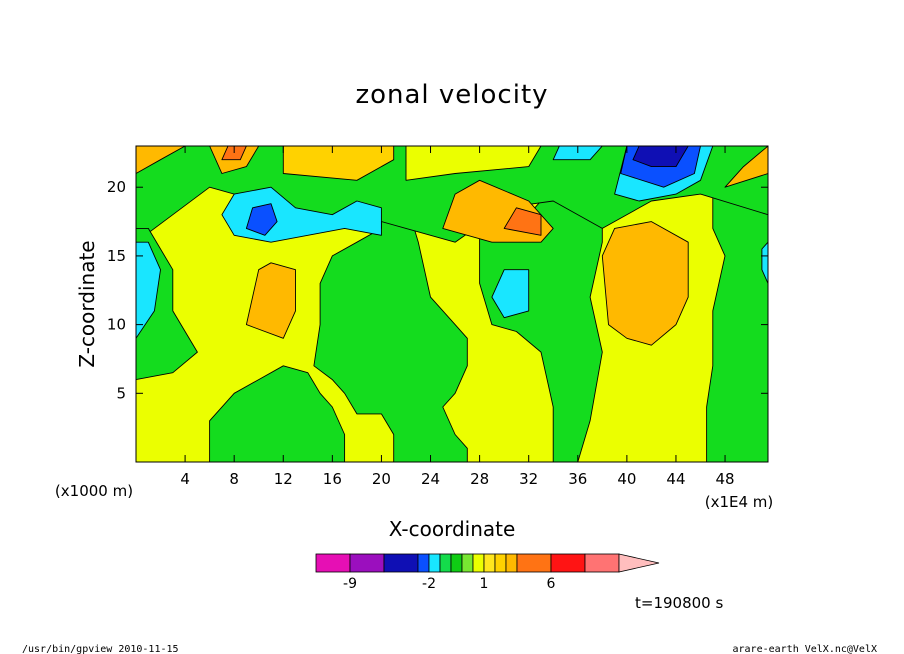  What do you see at coordinates (116, 325) in the screenshot?
I see `y-tick-label: 10` at bounding box center [116, 325].